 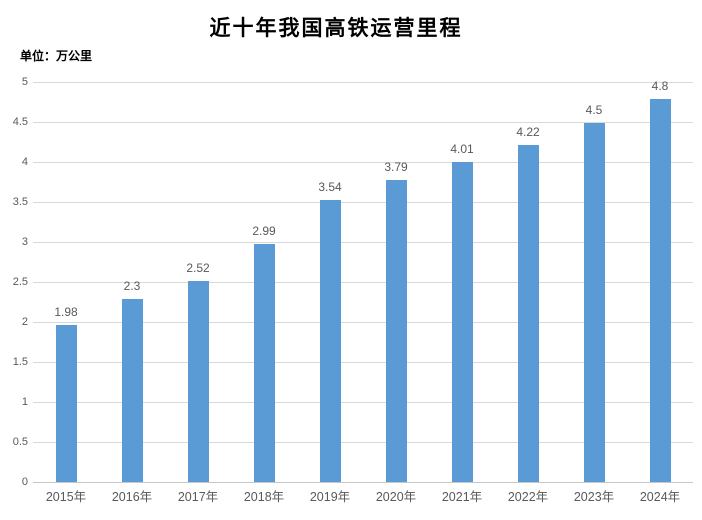 I want to click on y-tick-label: 4, so click(x=24, y=162).